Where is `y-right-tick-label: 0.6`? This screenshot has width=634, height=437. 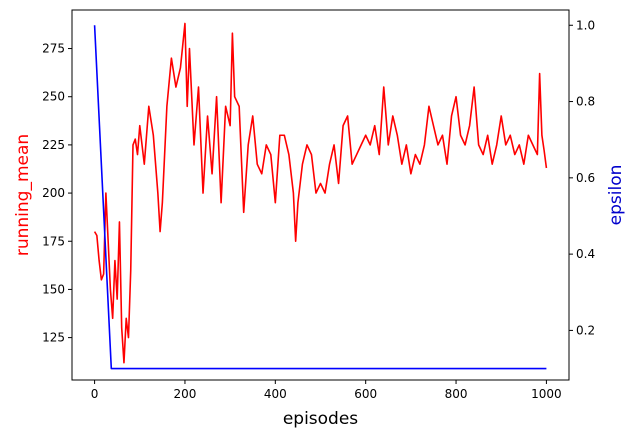
y-right-tick-label: 0.6 is located at coordinates (585, 178).